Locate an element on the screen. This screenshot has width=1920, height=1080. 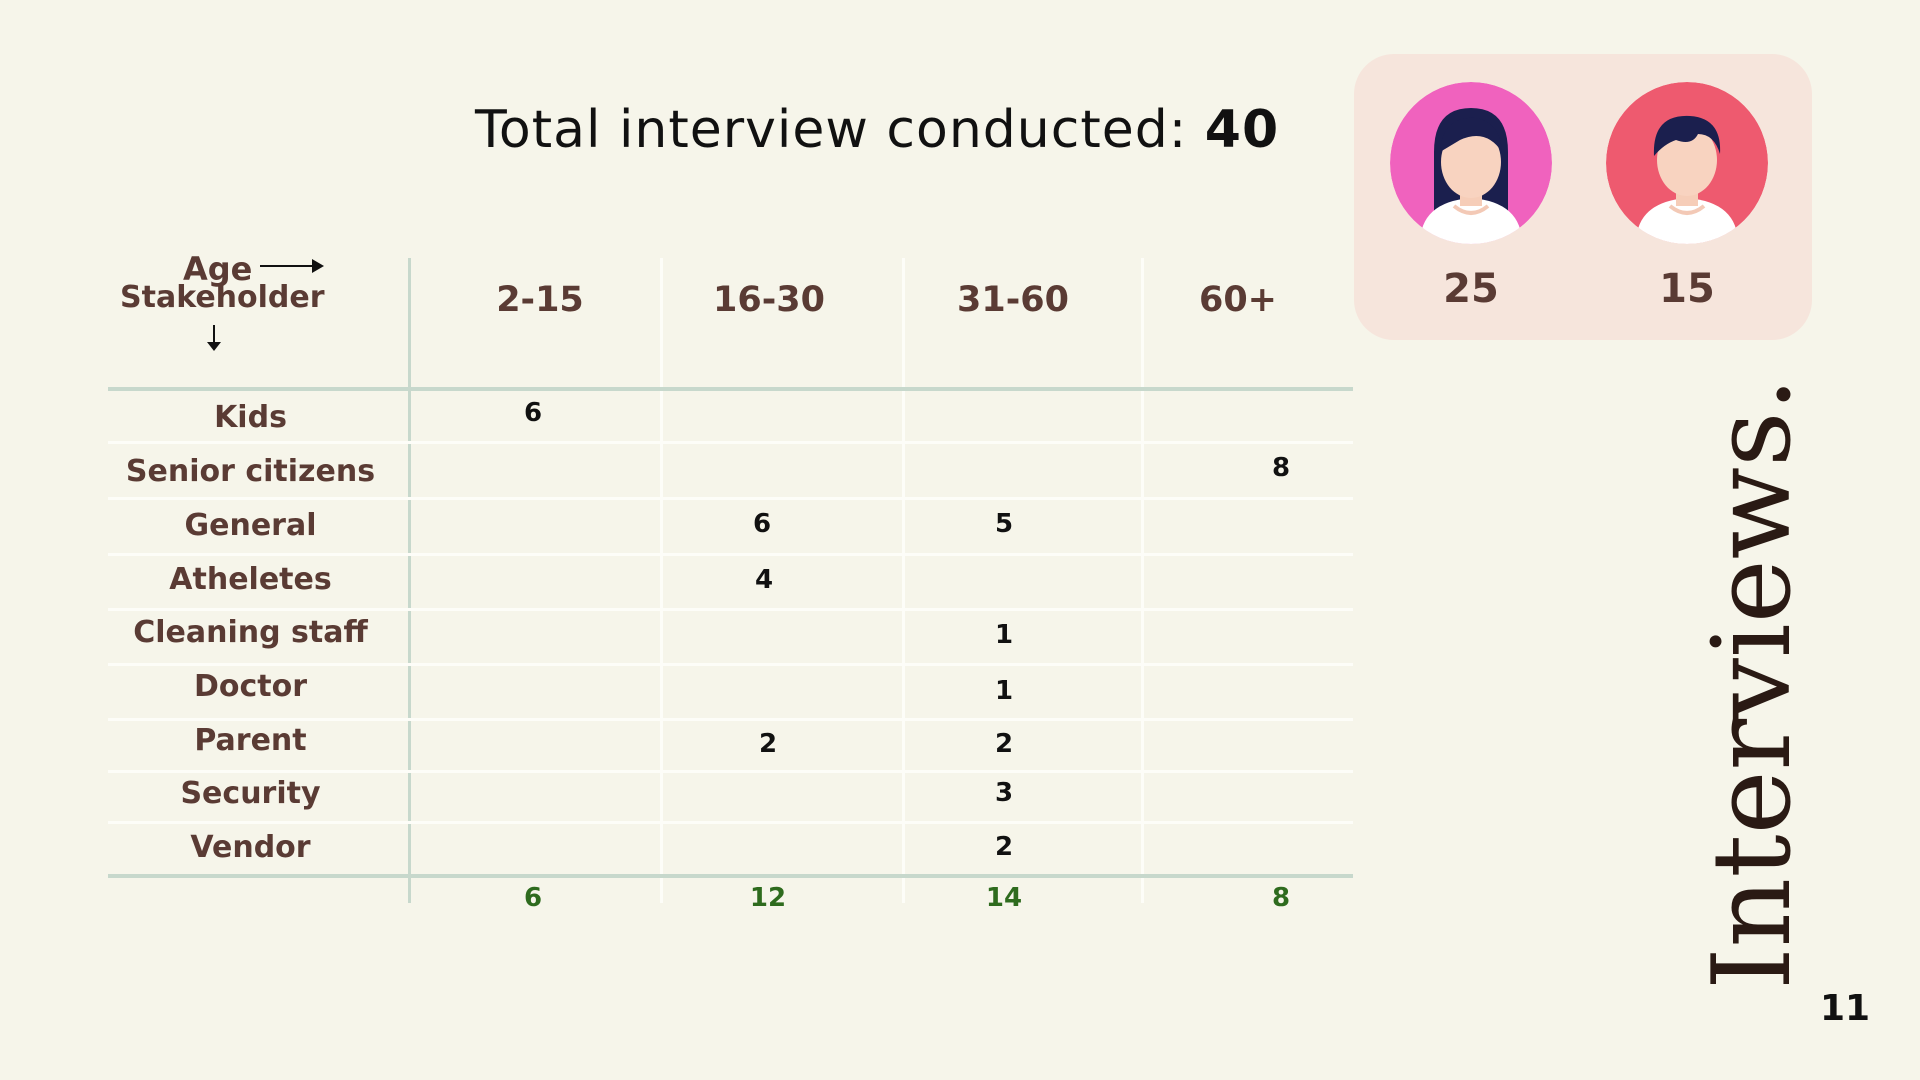
down-arrow-icon is located at coordinates (214, 338).